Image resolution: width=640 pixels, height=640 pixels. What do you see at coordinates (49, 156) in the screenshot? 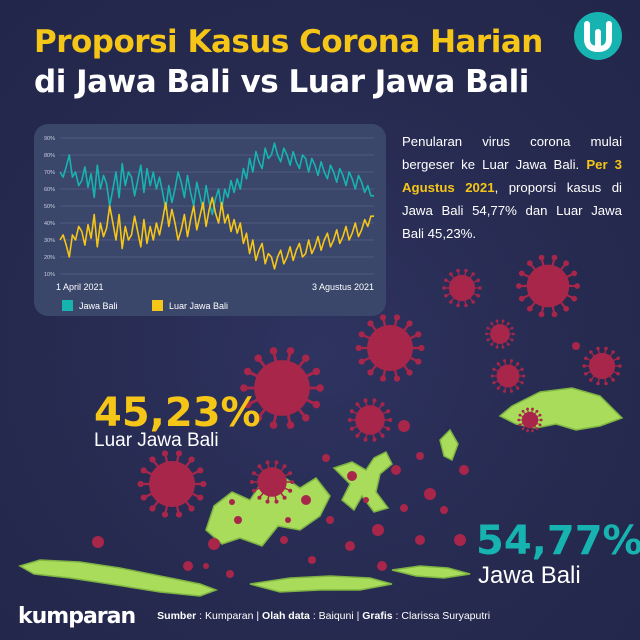
I see `y-tick-label: 80%` at bounding box center [49, 156].